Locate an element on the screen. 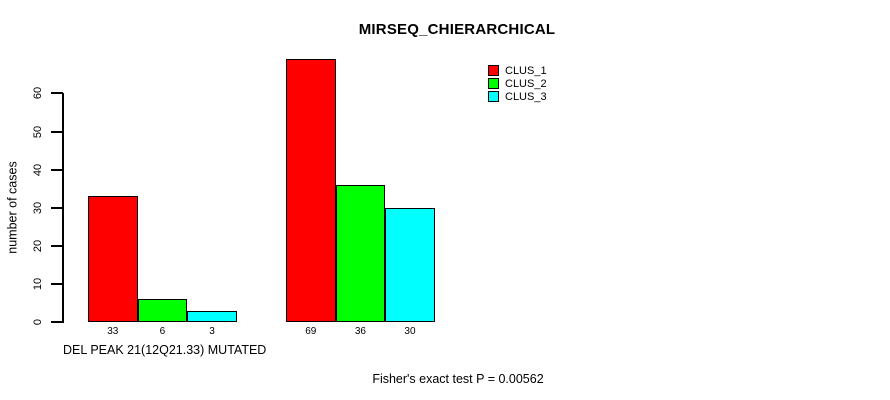 The width and height of the screenshot is (890, 400). legend-label-clus_2: CLUS_2 is located at coordinates (526, 84).